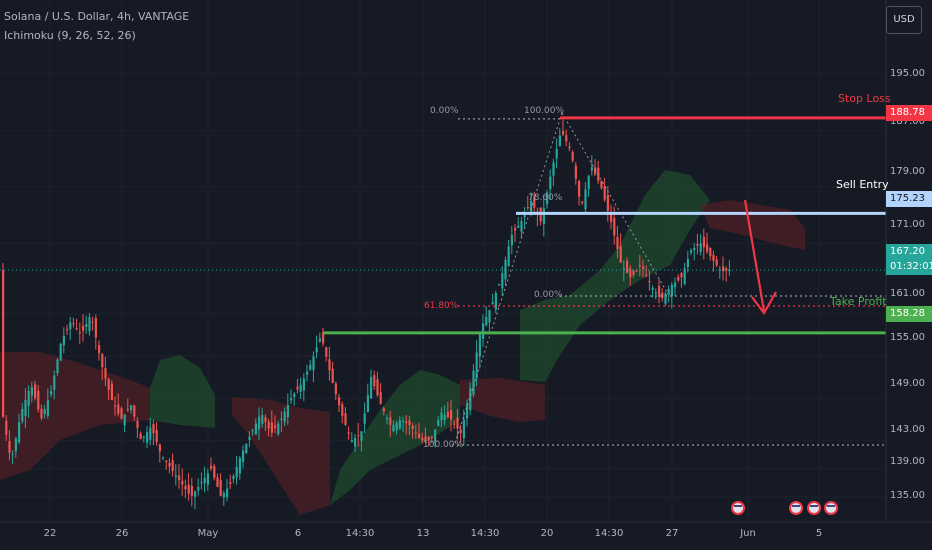  I want to click on sell-entry-label: Sell Entry, so click(862, 184).